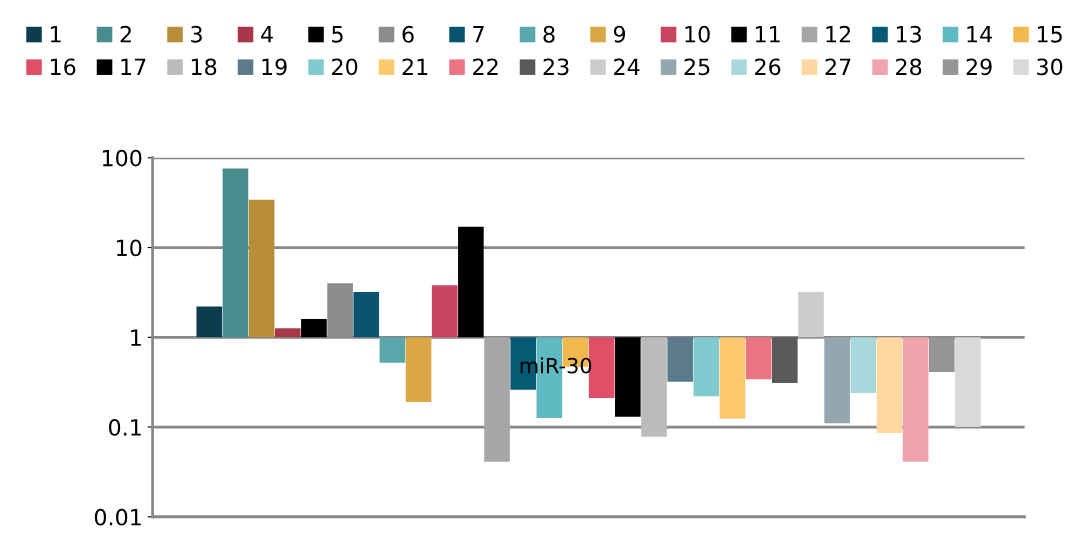 The height and width of the screenshot is (544, 1090). What do you see at coordinates (415, 66) in the screenshot?
I see `legend-label: 21` at bounding box center [415, 66].